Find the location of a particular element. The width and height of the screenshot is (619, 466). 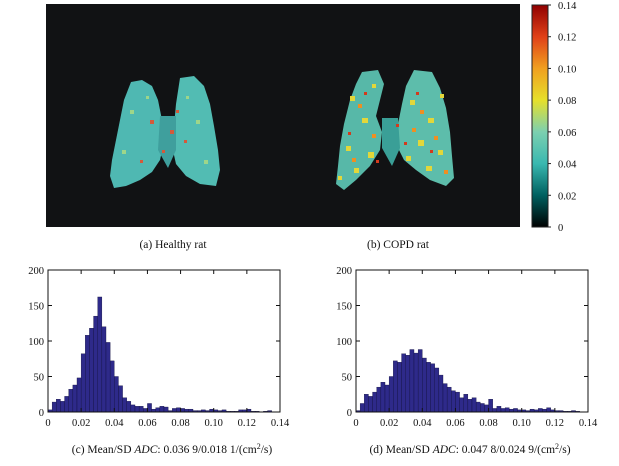

copd-trachea is located at coordinates (391, 142).